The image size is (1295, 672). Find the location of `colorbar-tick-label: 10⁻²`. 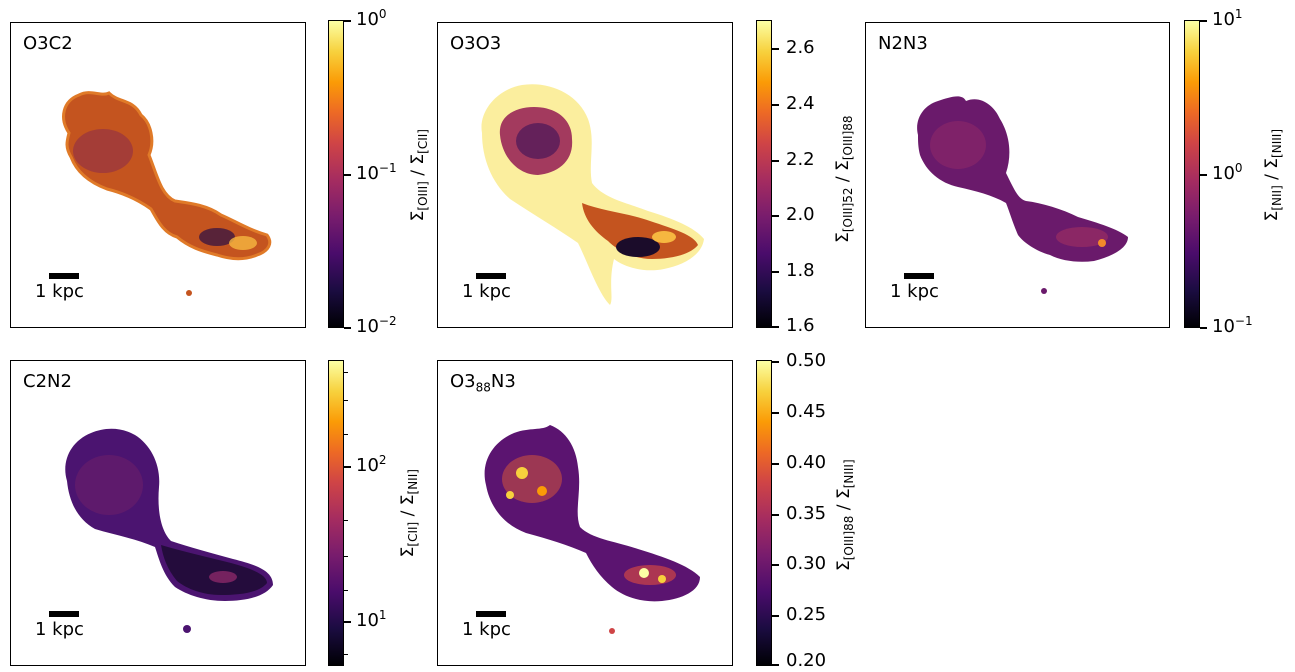

colorbar-tick-label: 10⁻² is located at coordinates (376, 325).